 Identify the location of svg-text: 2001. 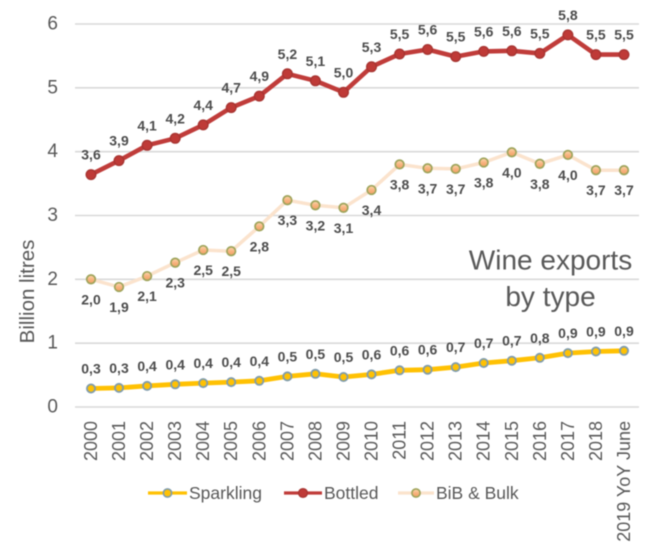
(119, 441).